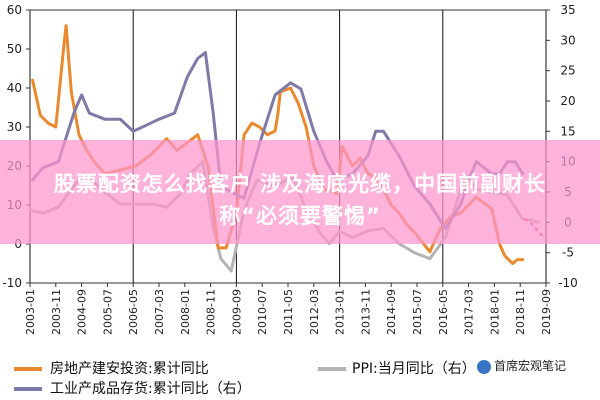  What do you see at coordinates (129, 369) in the screenshot?
I see `legend-label-construction: 房地产建安投资:累计同比` at bounding box center [129, 369].